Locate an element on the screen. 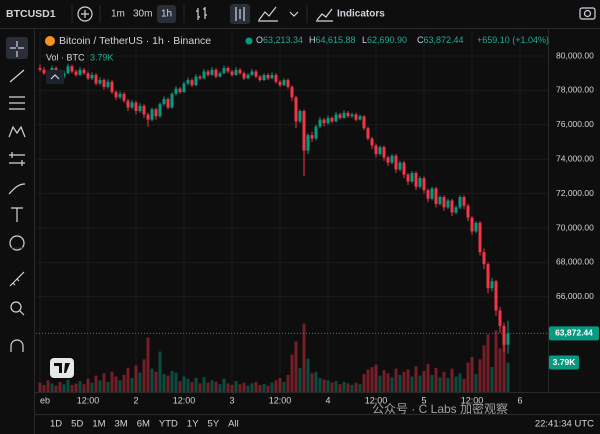  ruler-tool is located at coordinates (17, 279).